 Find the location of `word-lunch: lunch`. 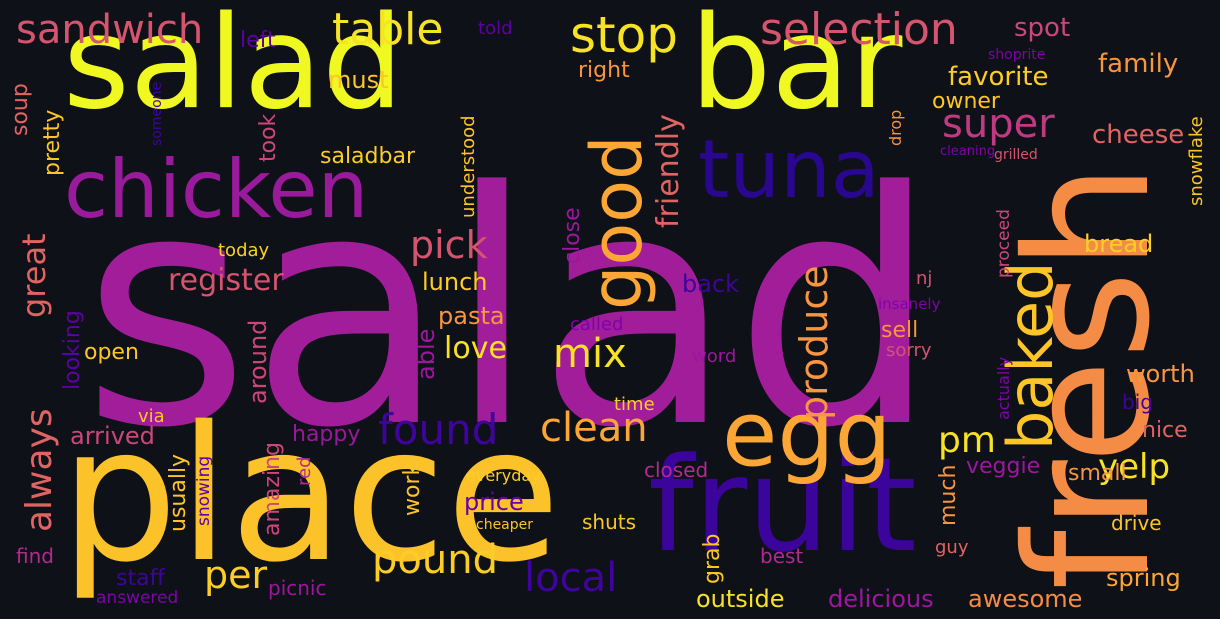

word-lunch: lunch is located at coordinates (455, 282).